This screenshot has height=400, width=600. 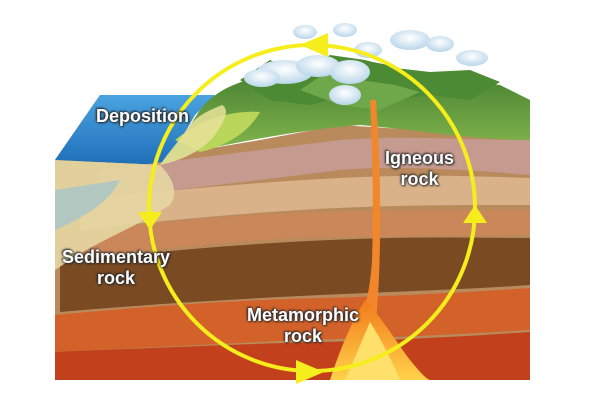 I want to click on igneous-rock-label-line1: Igneous, so click(x=420, y=158).